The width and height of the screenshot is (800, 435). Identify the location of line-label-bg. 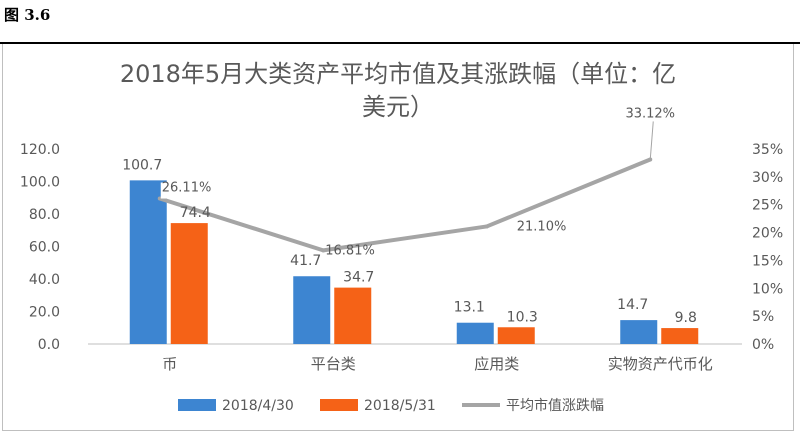
(189, 190).